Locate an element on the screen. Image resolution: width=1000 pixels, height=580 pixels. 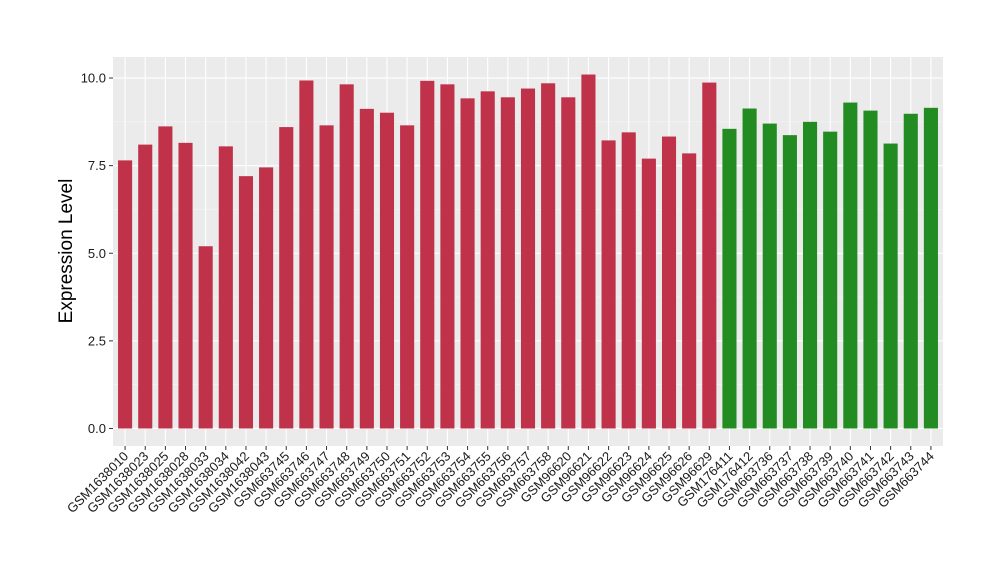
bar-gsm663743 is located at coordinates (910, 271).